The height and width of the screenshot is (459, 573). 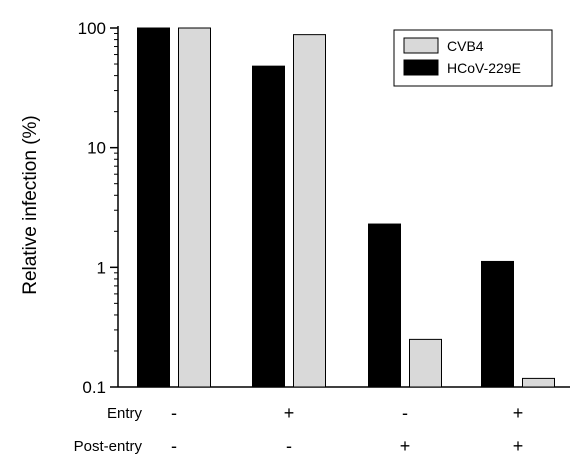 What do you see at coordinates (30, 205) in the screenshot?
I see `y-axis-label: Relative infection (%)` at bounding box center [30, 205].